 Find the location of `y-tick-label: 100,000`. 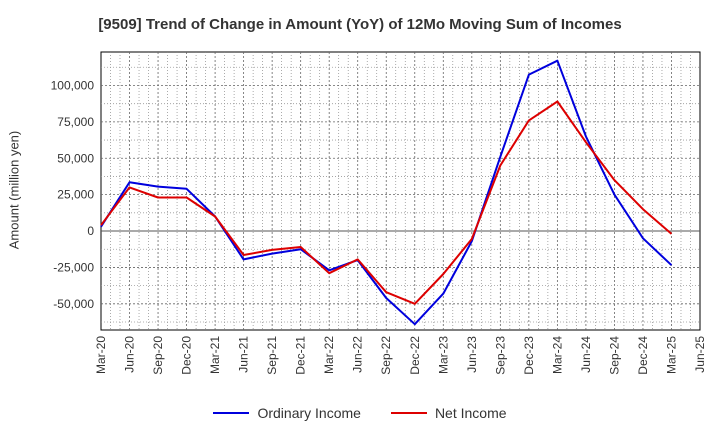

y-tick-label: 100,000 is located at coordinates (73, 85).